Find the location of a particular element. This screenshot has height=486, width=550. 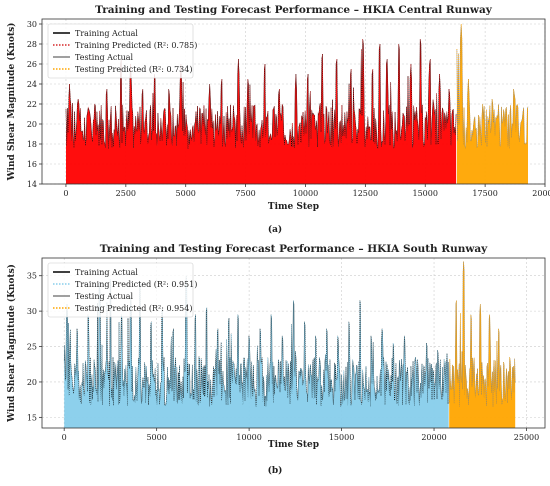

legend-label: Testing Predicted (R²: 0.734) is located at coordinates (133, 69).